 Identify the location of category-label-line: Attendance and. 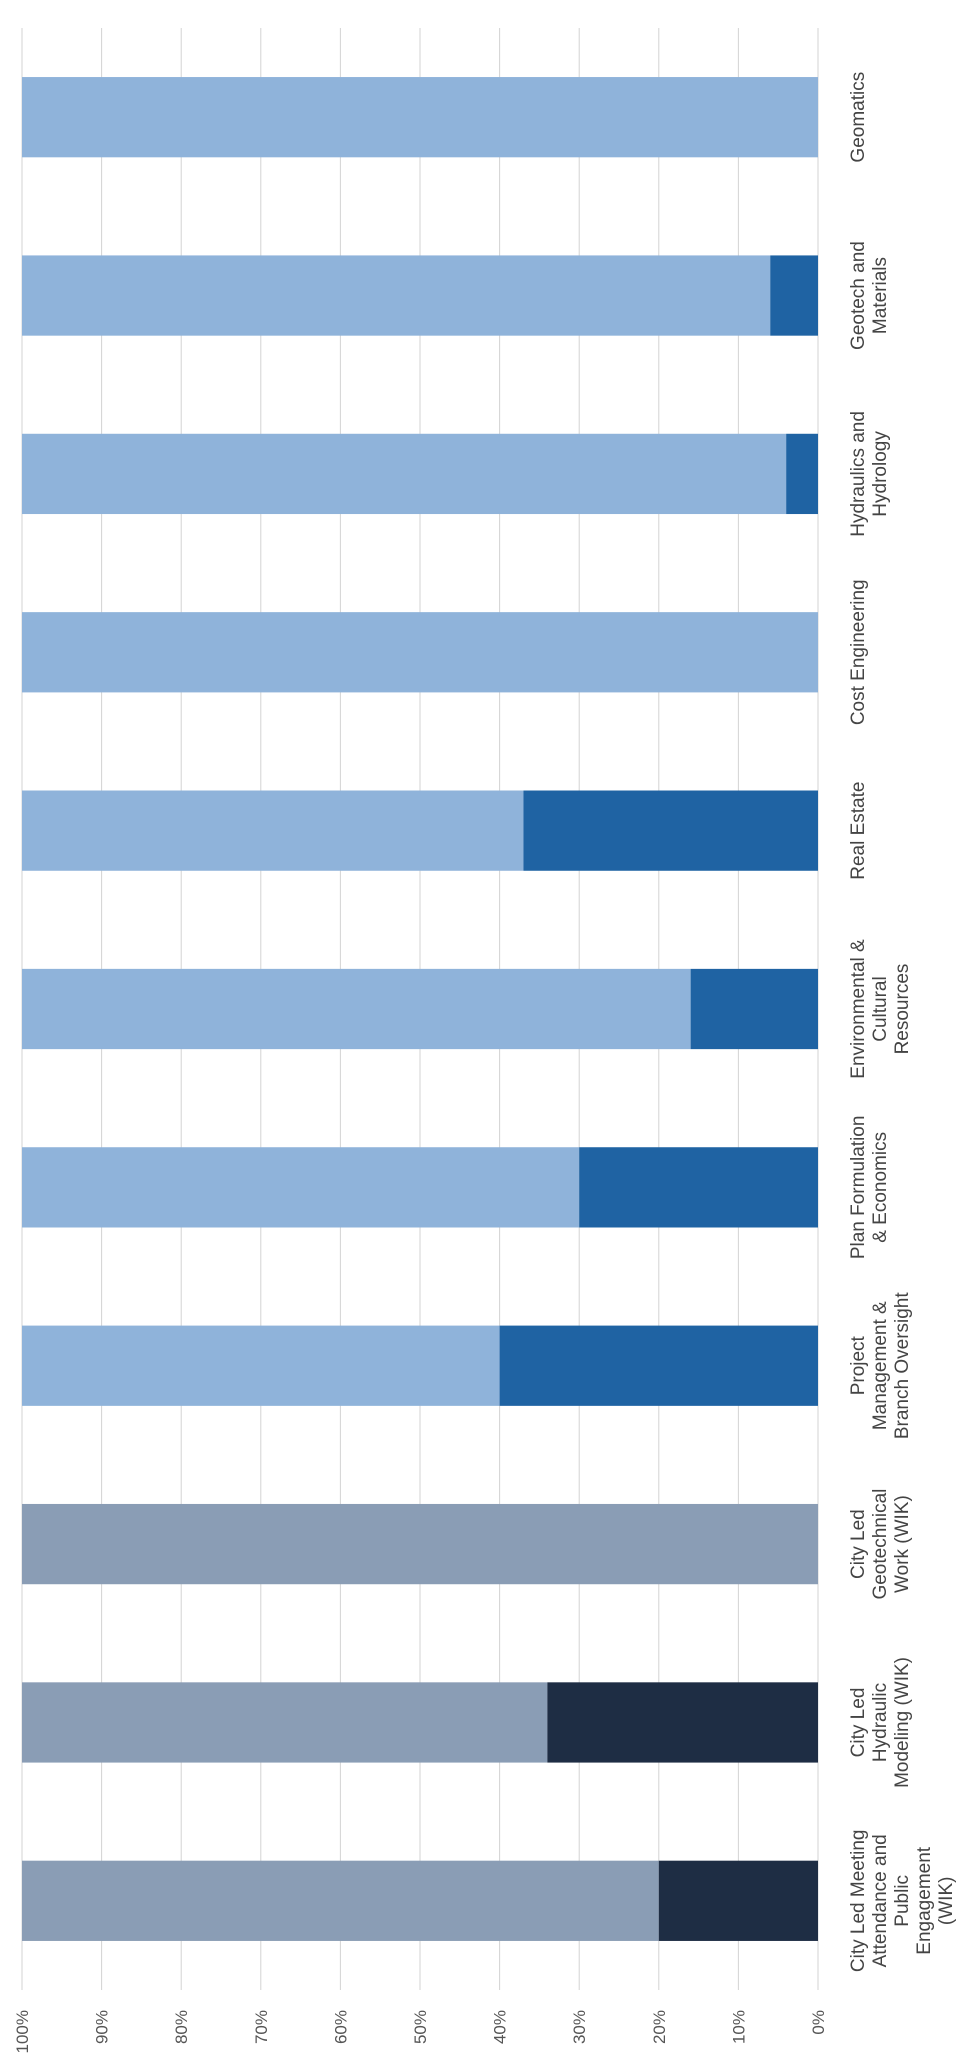
(880, 1900).